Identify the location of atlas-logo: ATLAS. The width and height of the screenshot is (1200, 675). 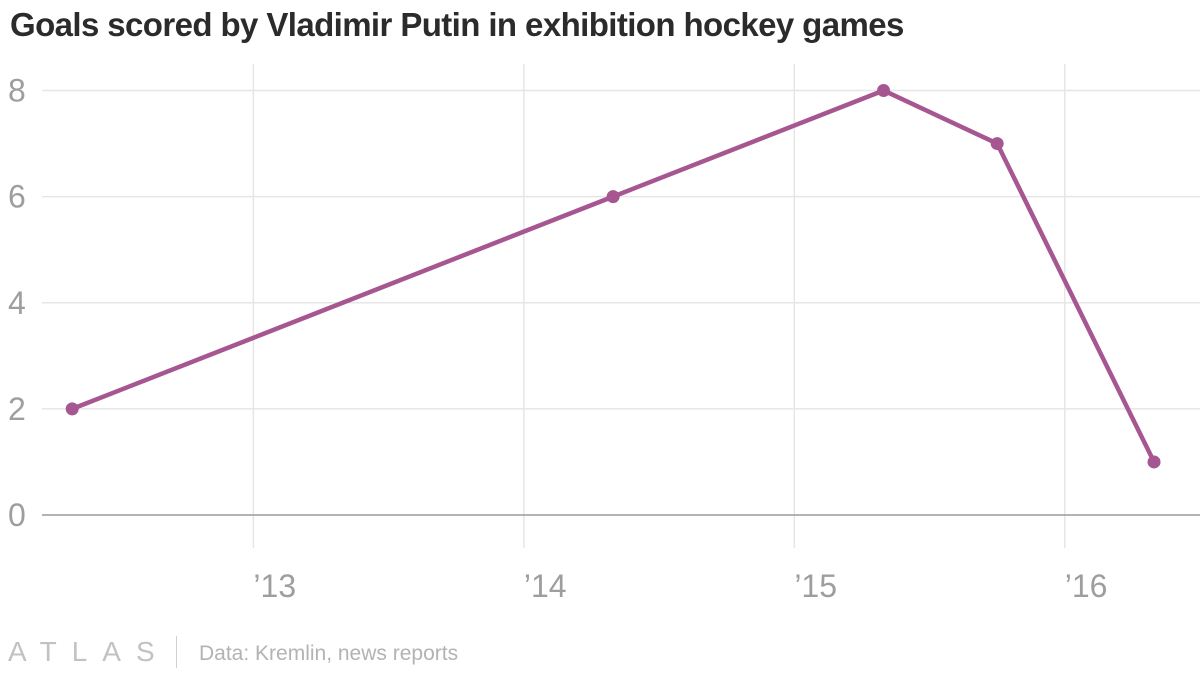
(89, 651).